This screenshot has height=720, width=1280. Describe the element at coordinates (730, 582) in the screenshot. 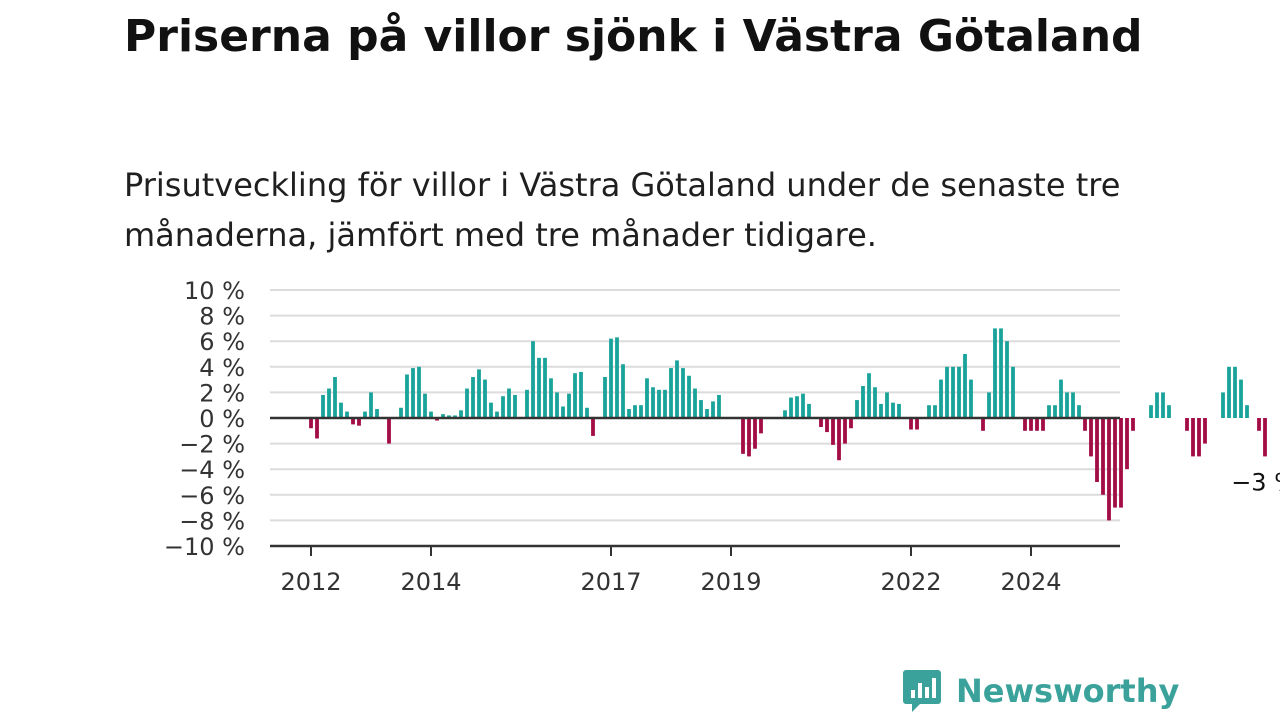

I see `x-tick-label: 2019` at that location.